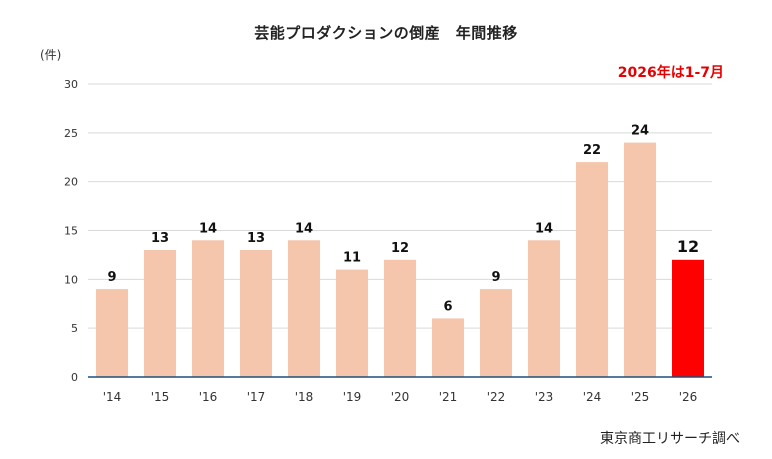 The height and width of the screenshot is (459, 772). I want to click on y-tick-label: 20, so click(71, 182).